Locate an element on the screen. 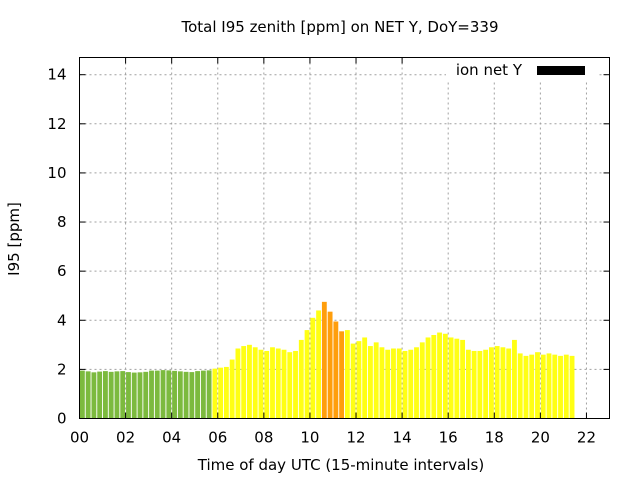  x-tick-label: 02 is located at coordinates (125, 438).